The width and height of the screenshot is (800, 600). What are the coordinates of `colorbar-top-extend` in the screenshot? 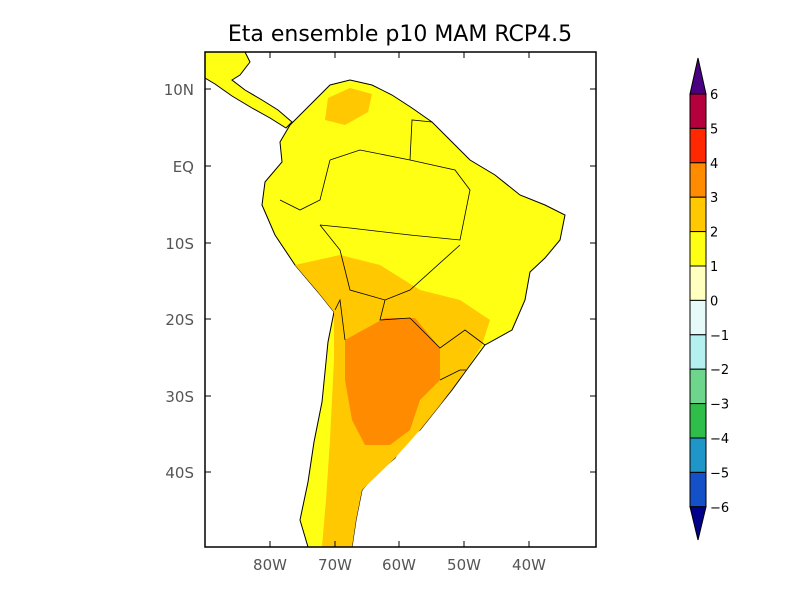 It's located at (698, 76).